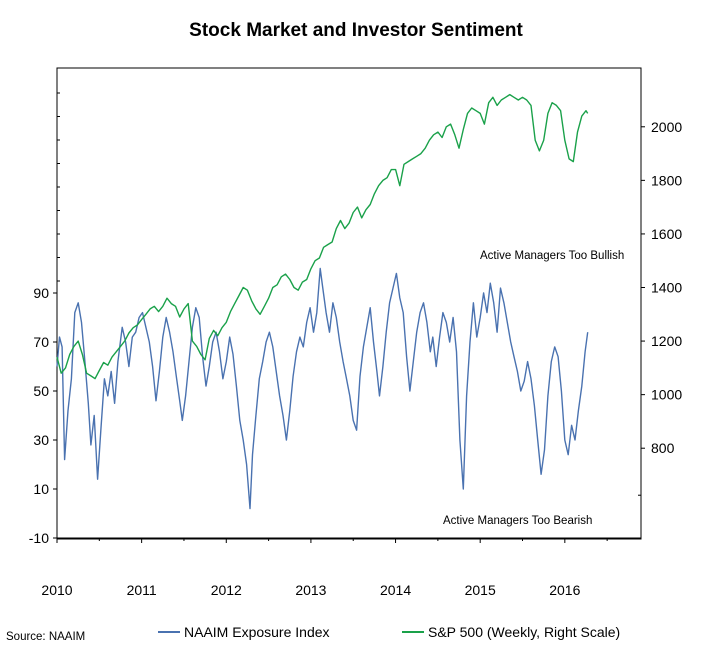 This screenshot has width=712, height=658. Describe the element at coordinates (395, 590) in the screenshot. I see `x-tick-label: 2014` at that location.